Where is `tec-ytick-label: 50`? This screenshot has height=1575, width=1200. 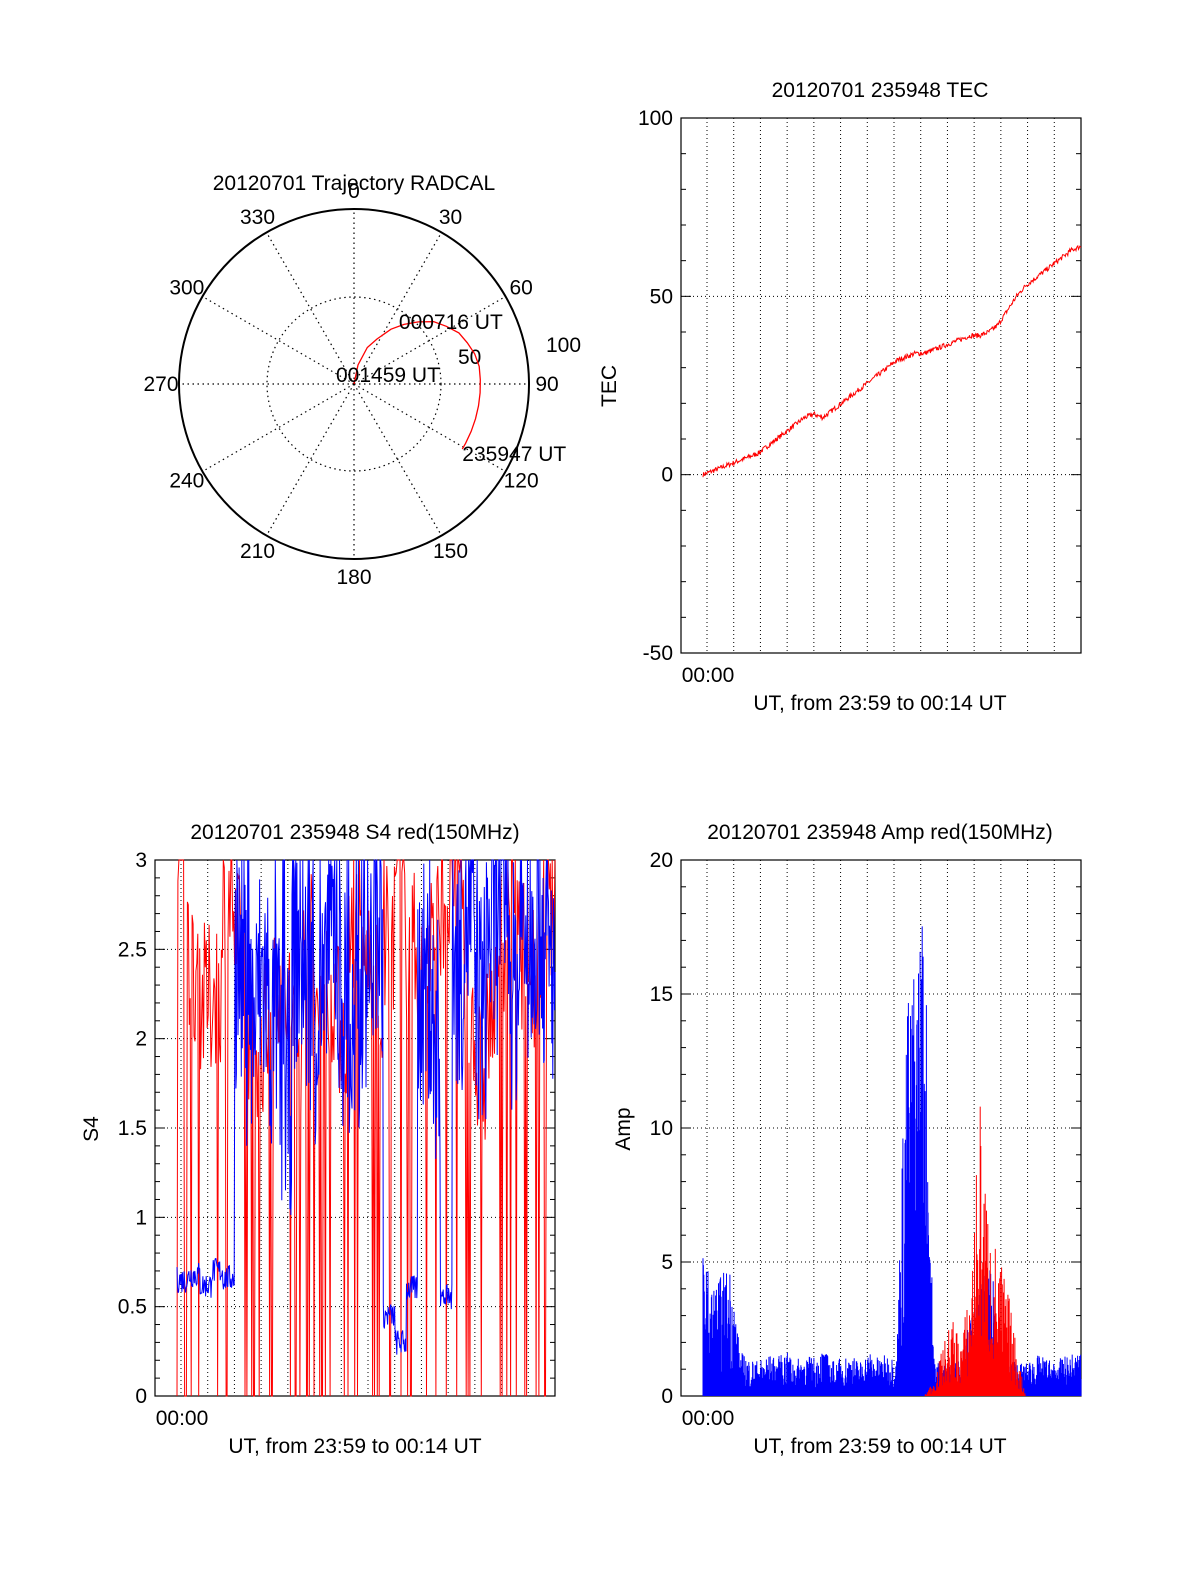 tec-ytick-label: 50 is located at coordinates (661, 296).